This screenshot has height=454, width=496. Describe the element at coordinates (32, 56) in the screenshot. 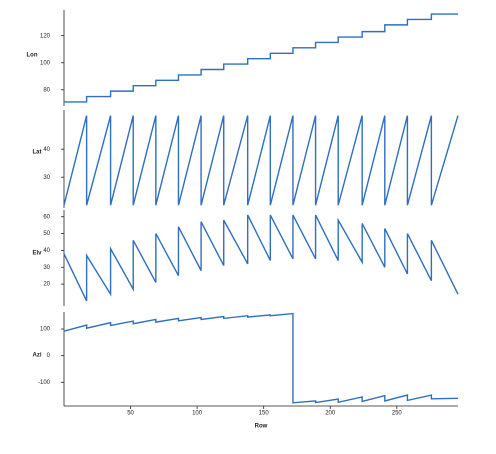

I see `y-axis-label: Lon` at that location.